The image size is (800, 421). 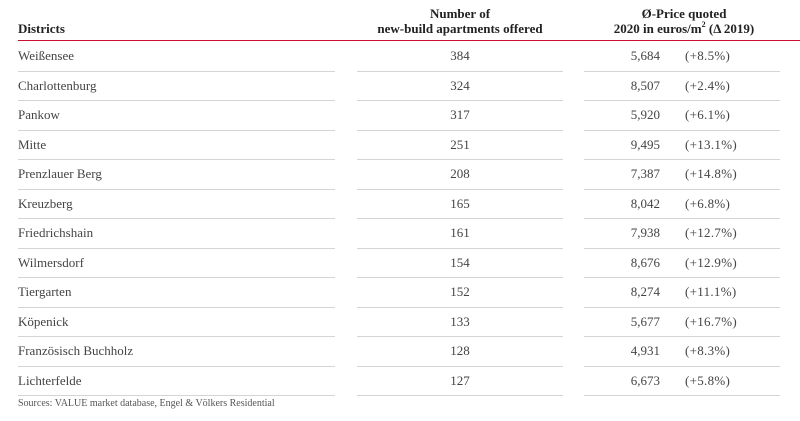 I want to click on table-row: Weißensee 384 5,684 (+8.5%), so click(x=409, y=56).